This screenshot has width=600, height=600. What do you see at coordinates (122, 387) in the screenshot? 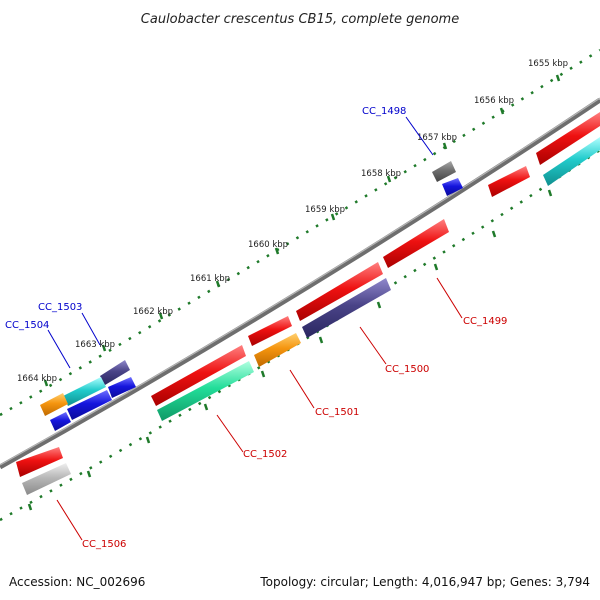
I see `gene-blue-small` at bounding box center [122, 387].